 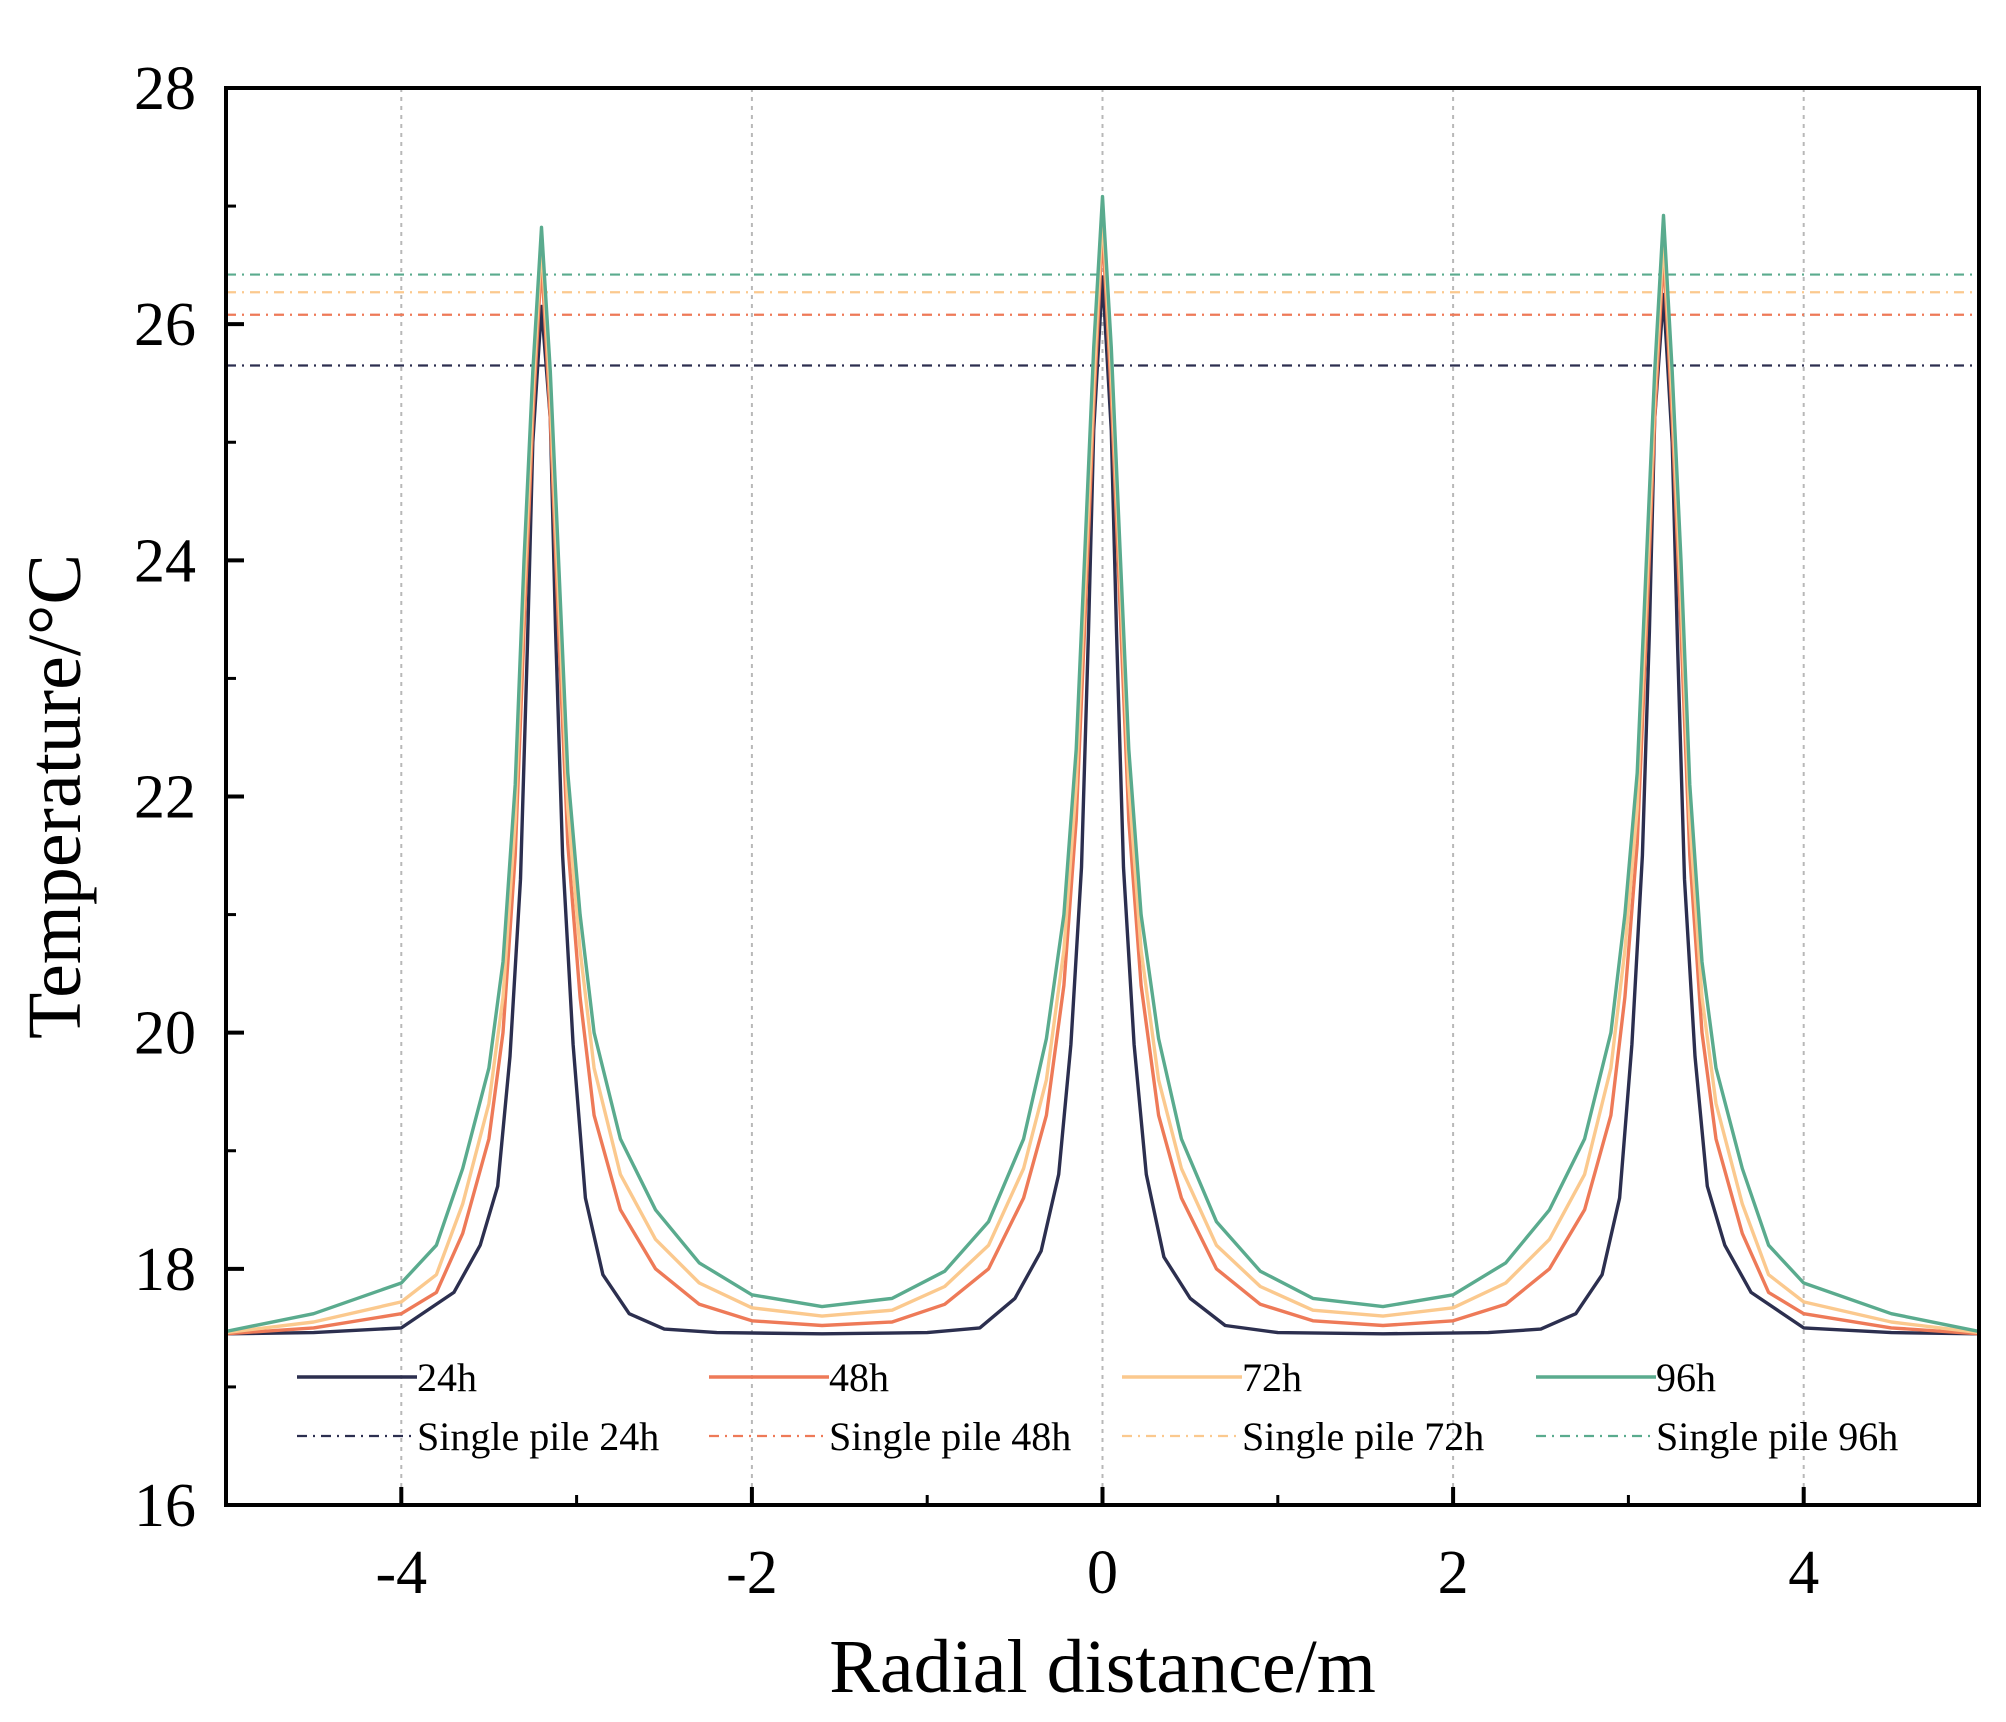 I want to click on x-tick-label: 4, so click(x=1803, y=1573).